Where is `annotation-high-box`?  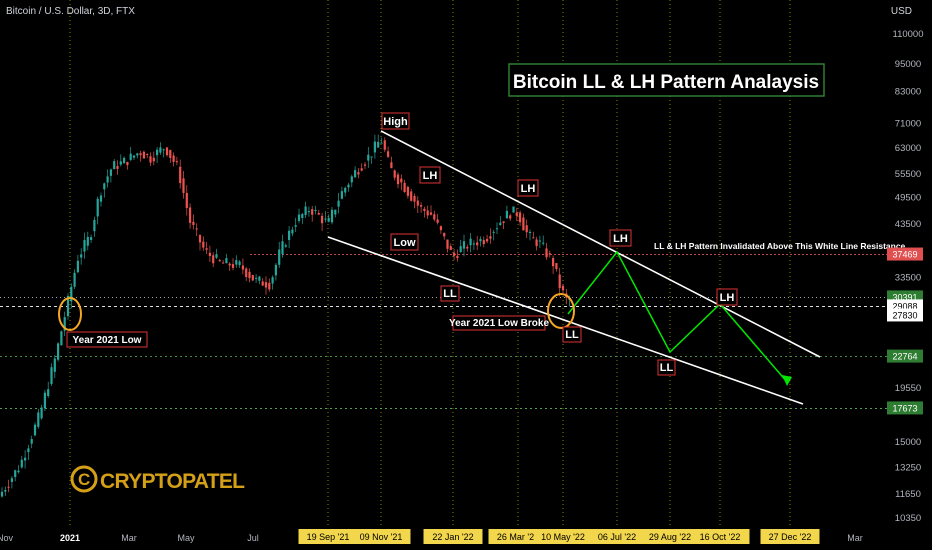
annotation-high-box is located at coordinates (395, 121).